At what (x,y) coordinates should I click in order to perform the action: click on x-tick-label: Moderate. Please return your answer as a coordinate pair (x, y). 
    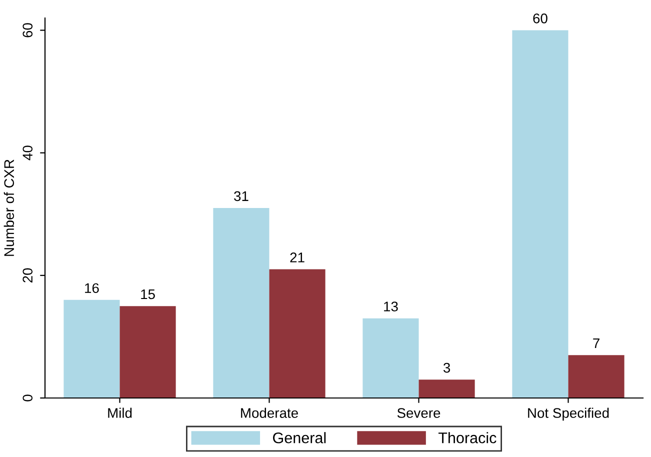
    Looking at the image, I should click on (269, 413).